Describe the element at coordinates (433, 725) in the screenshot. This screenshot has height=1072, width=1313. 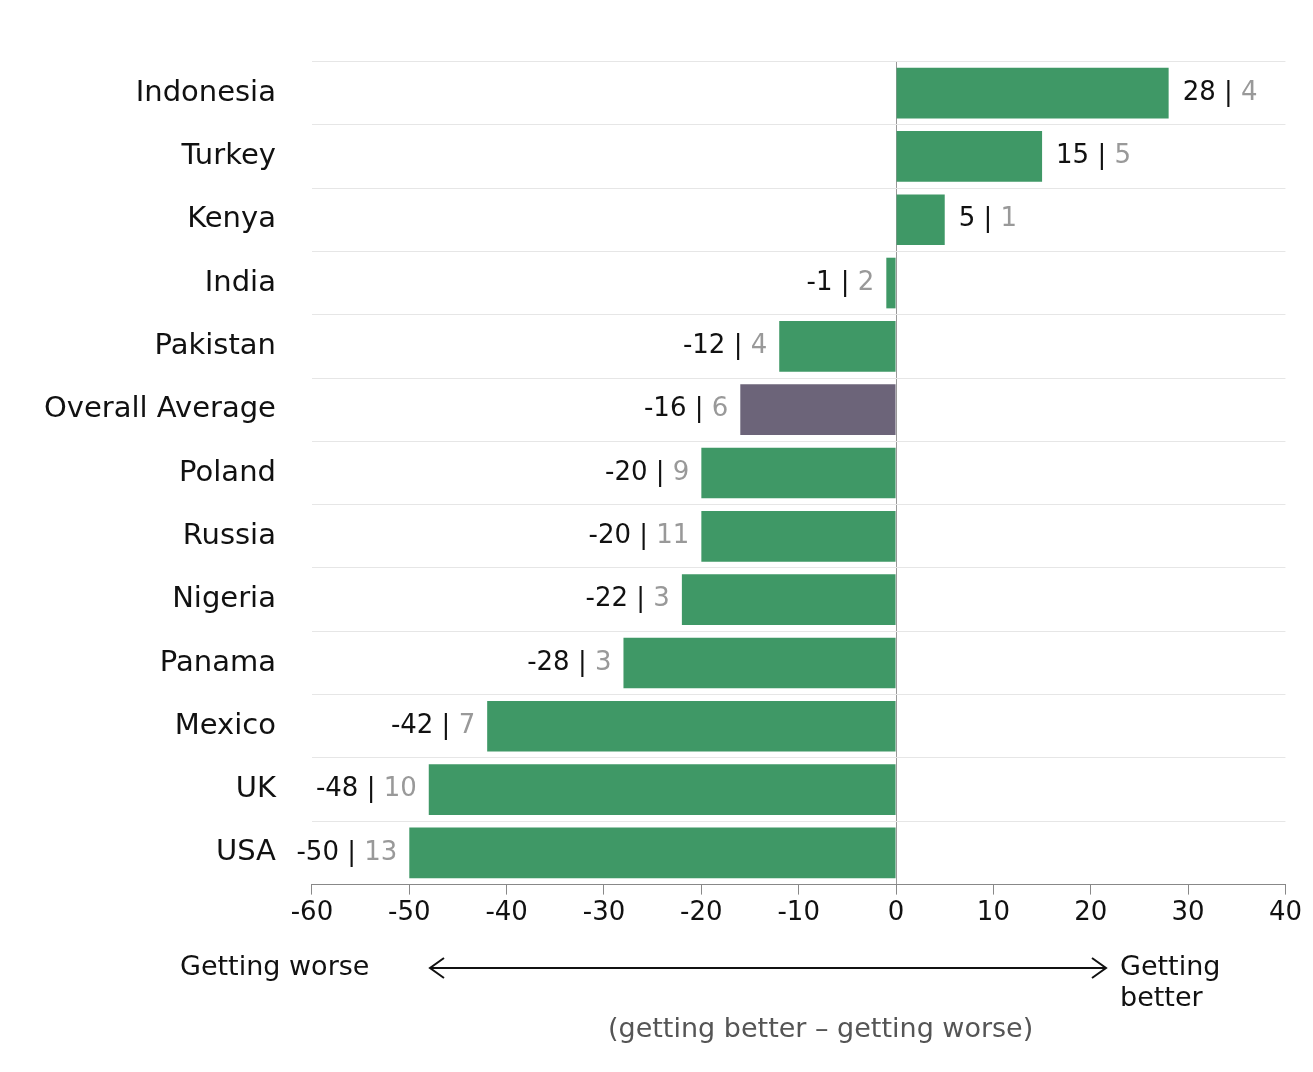
I see `data-label: -42 | 7` at that location.